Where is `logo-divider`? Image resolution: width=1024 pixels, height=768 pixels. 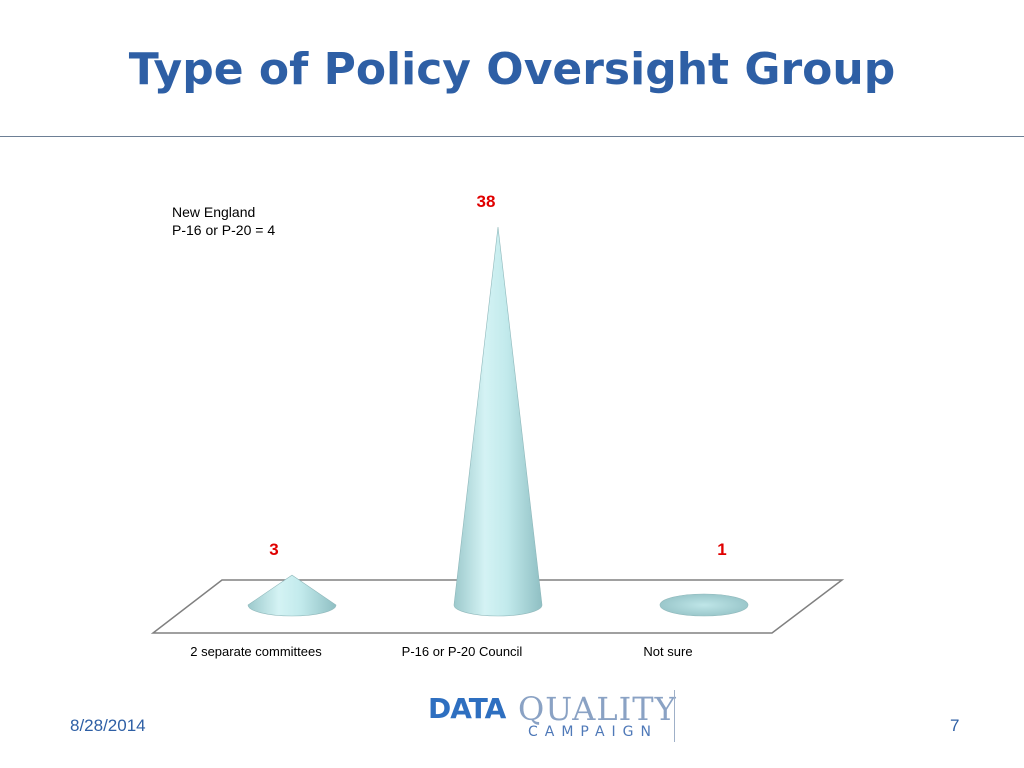
logo-divider is located at coordinates (674, 716).